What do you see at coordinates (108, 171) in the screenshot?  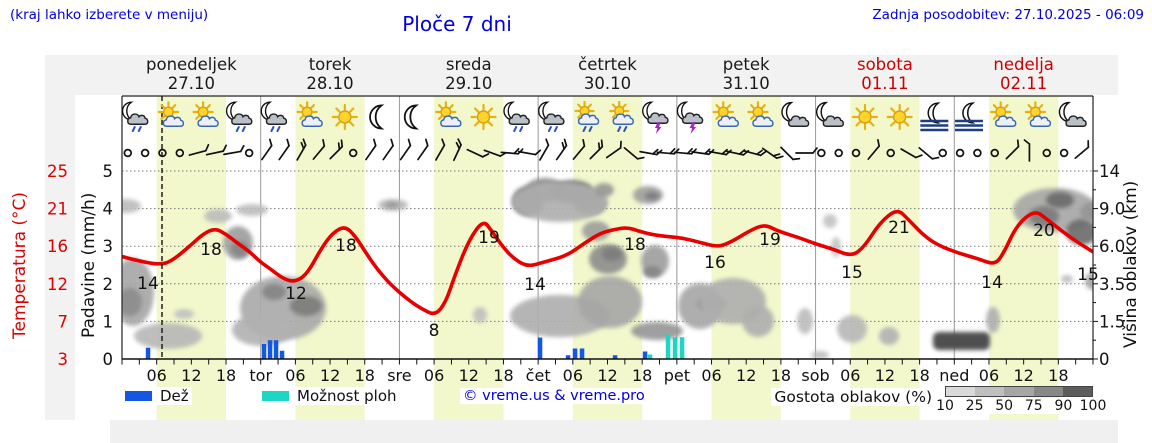 I see `precip-tick-label: 5` at bounding box center [108, 171].